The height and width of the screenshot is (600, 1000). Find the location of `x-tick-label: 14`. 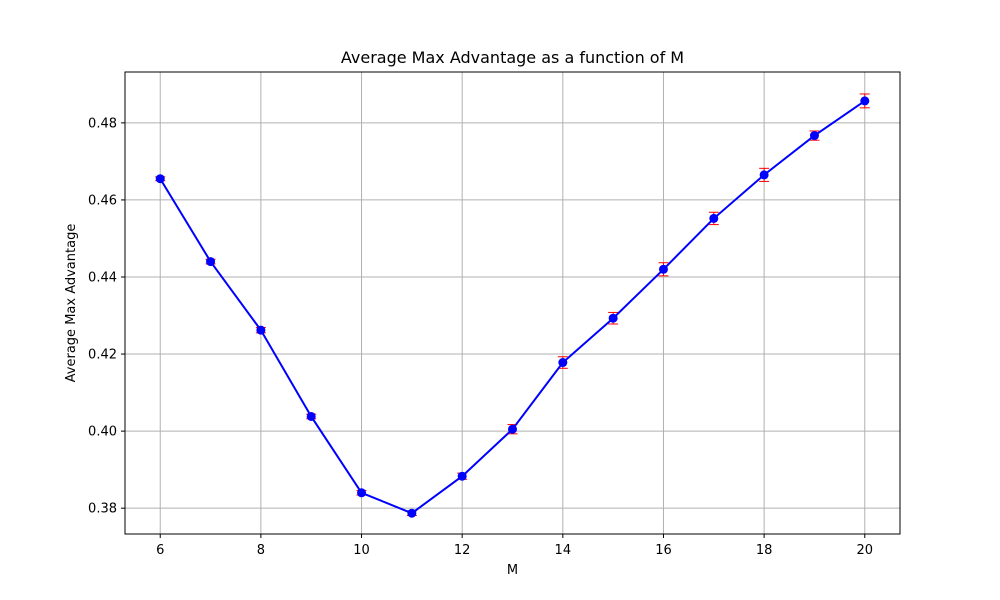

x-tick-label: 14 is located at coordinates (563, 550).